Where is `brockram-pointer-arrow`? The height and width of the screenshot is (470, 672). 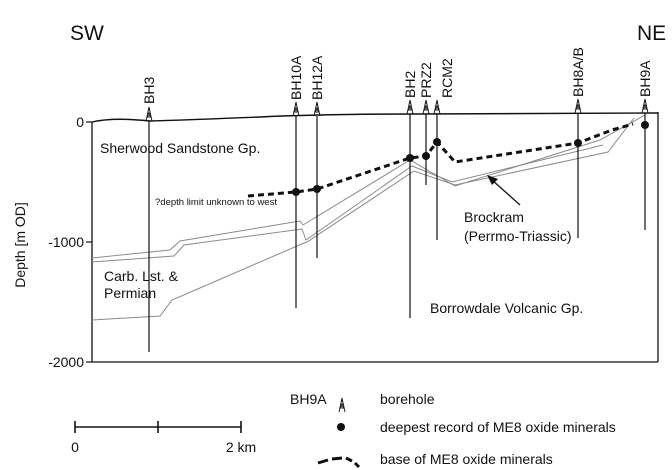
brockram-pointer-arrow is located at coordinates (504, 190).